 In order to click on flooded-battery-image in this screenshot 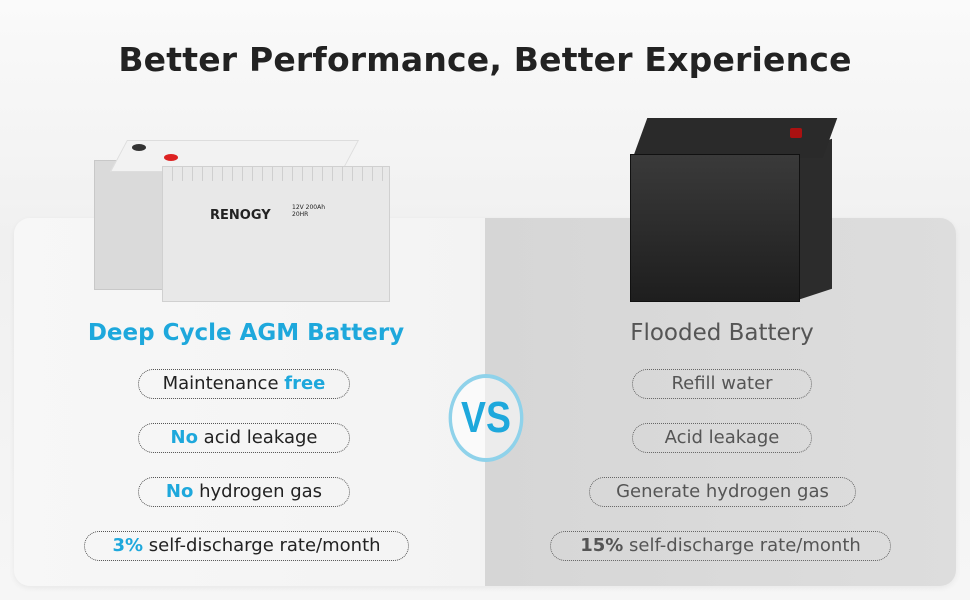, I will do `click(735, 207)`.